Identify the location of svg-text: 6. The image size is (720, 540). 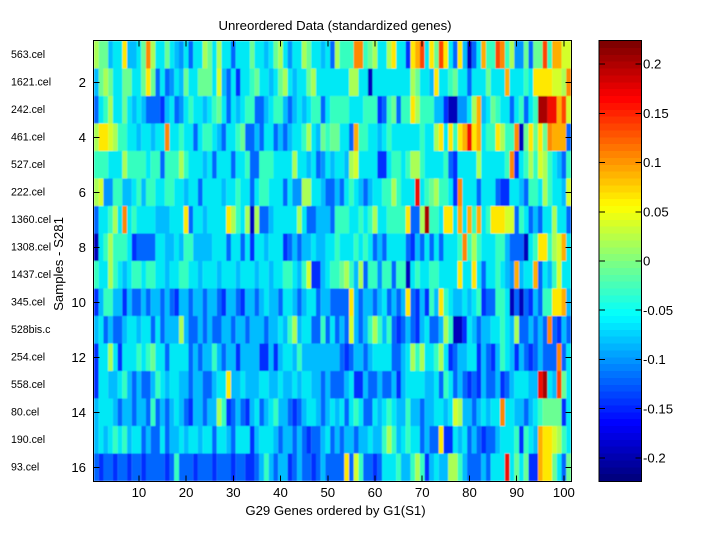
(82, 192).